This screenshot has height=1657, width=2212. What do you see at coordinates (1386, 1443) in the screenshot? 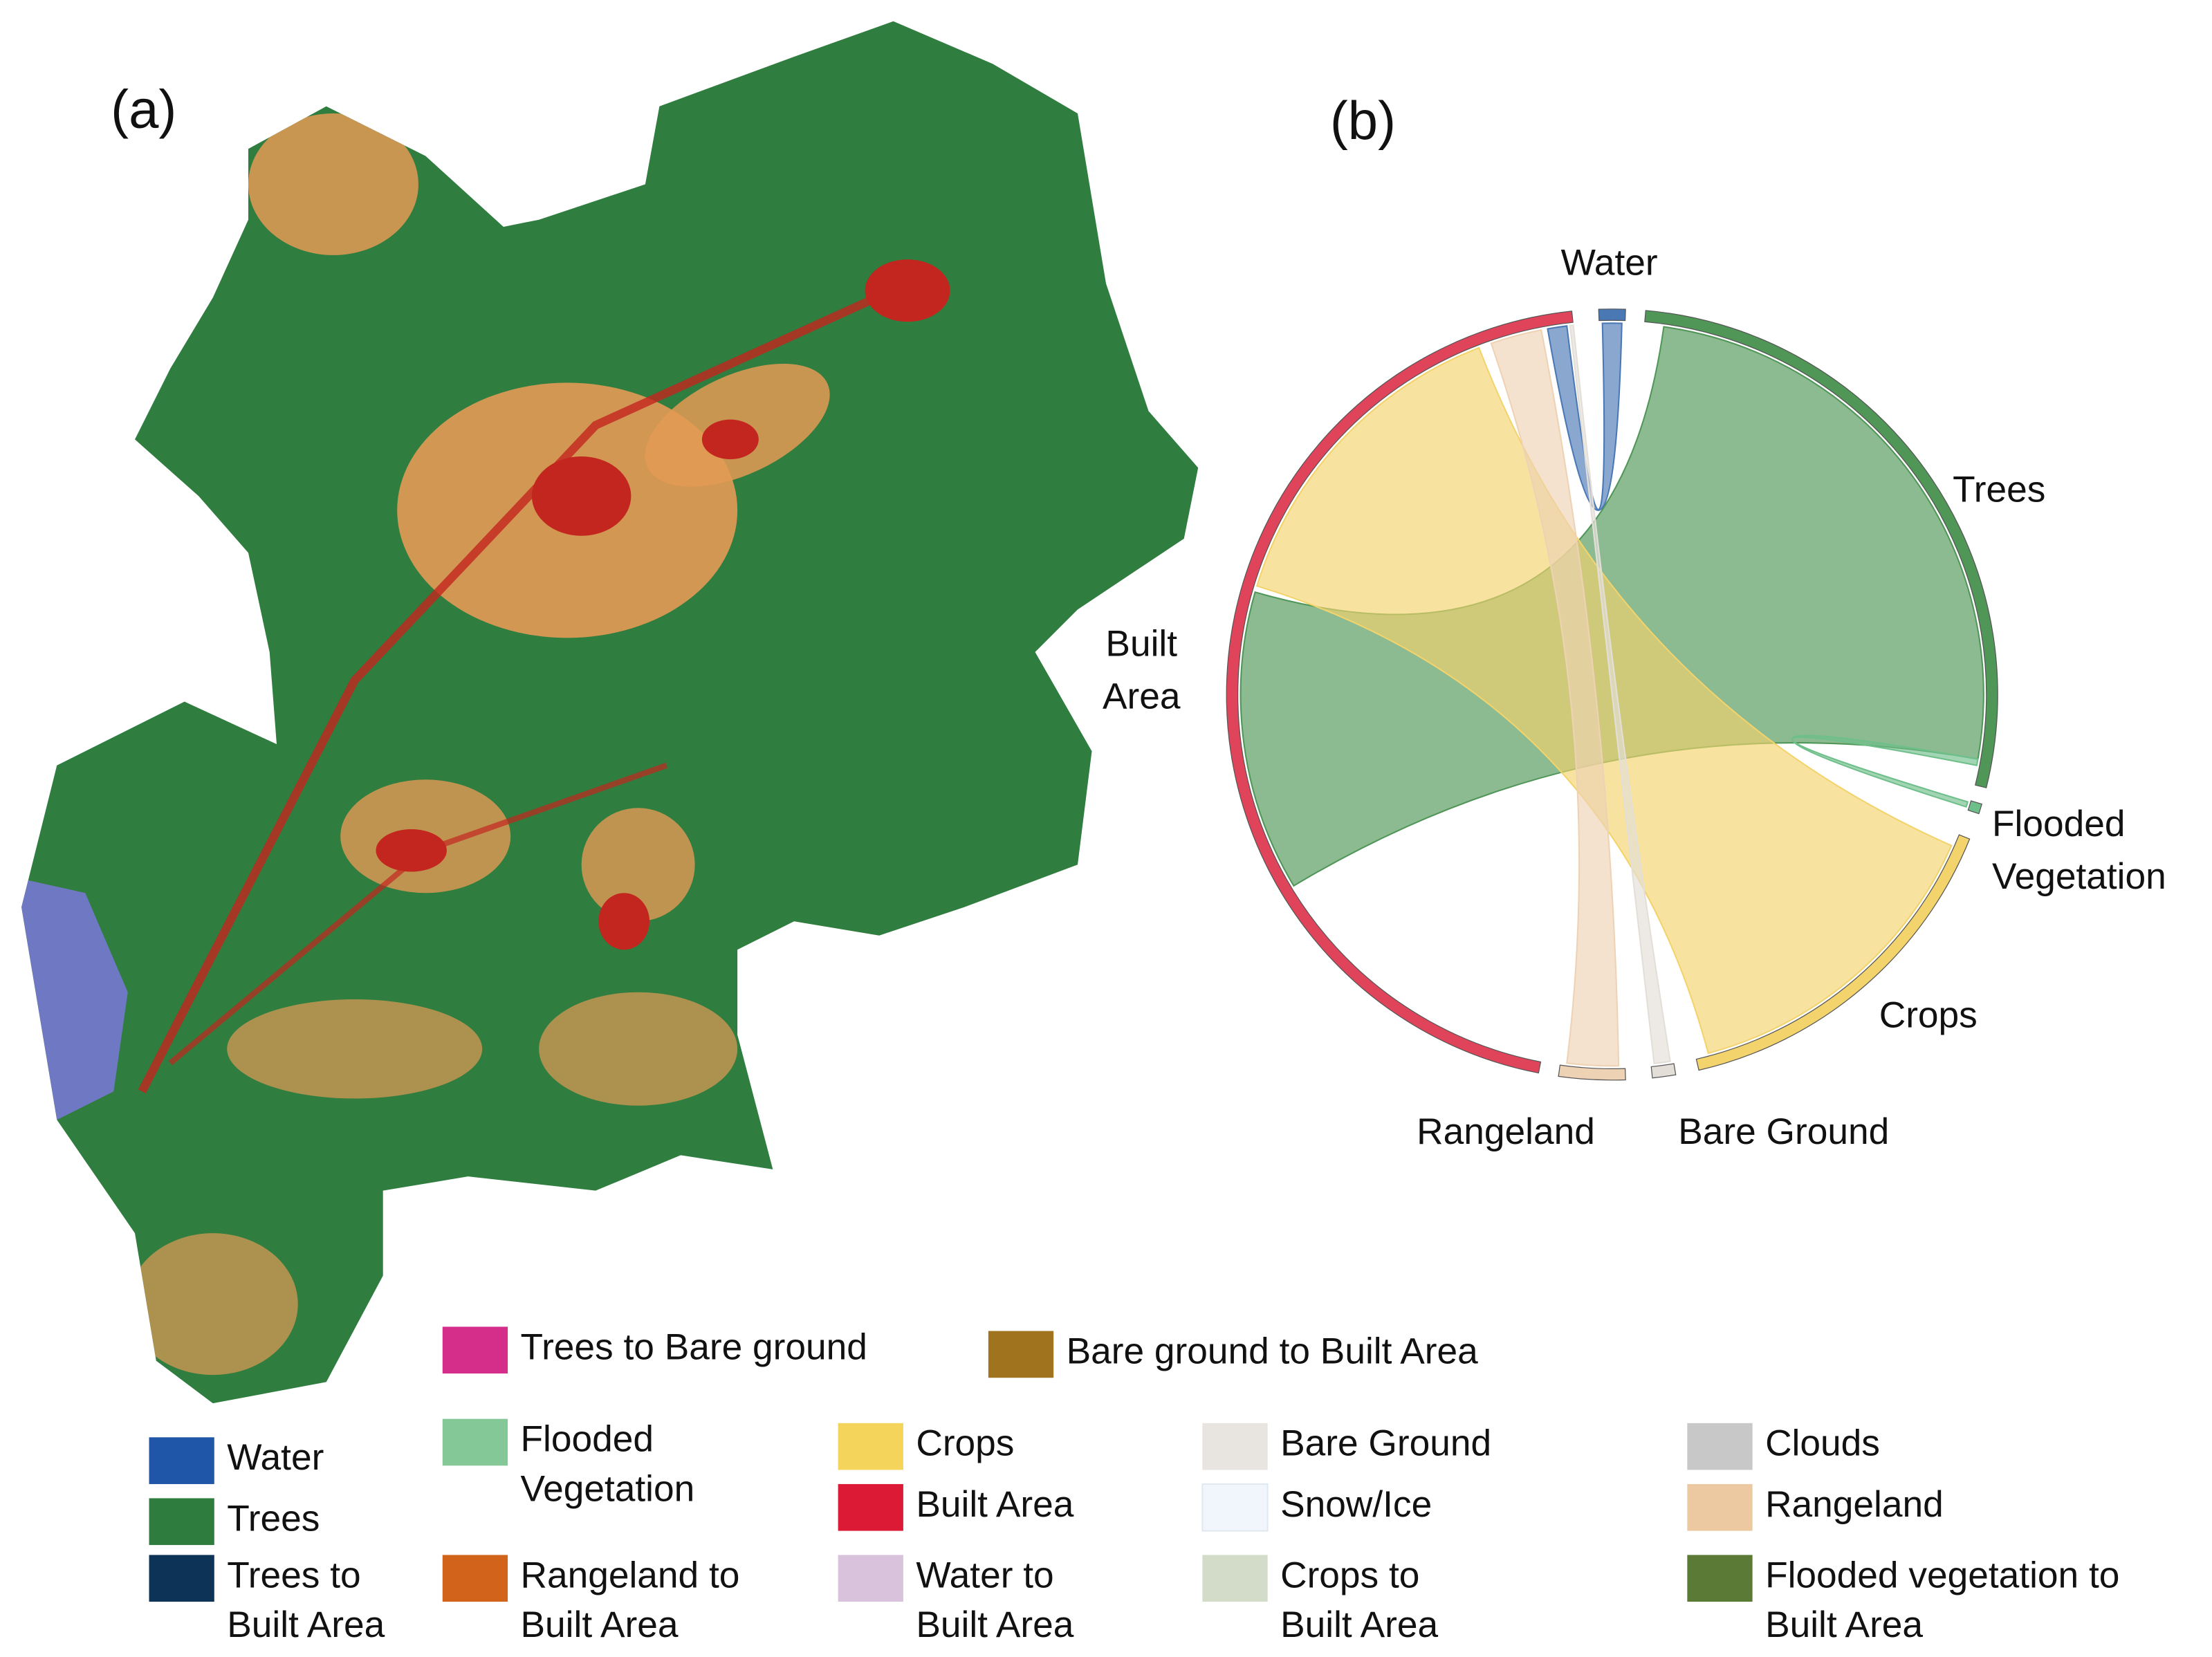
I see `legend-label: Bare Ground` at bounding box center [1386, 1443].